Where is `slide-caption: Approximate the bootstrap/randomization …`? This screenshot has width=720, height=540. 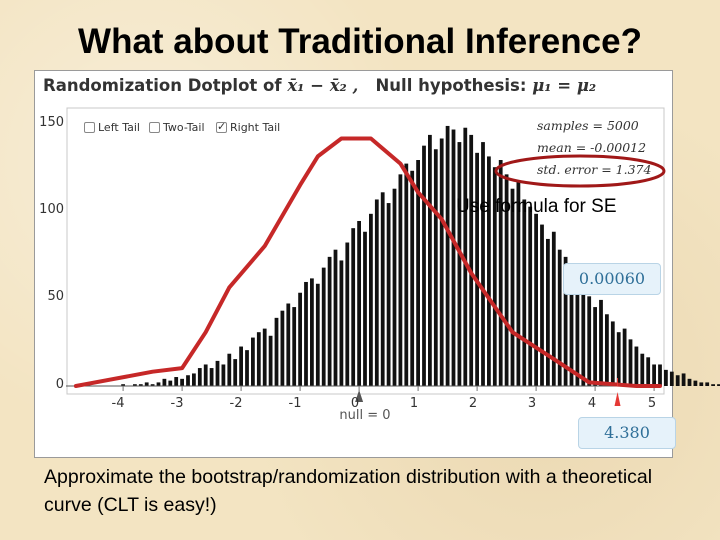
slide-caption: Approximate the bootstrap/randomization … is located at coordinates (348, 491).